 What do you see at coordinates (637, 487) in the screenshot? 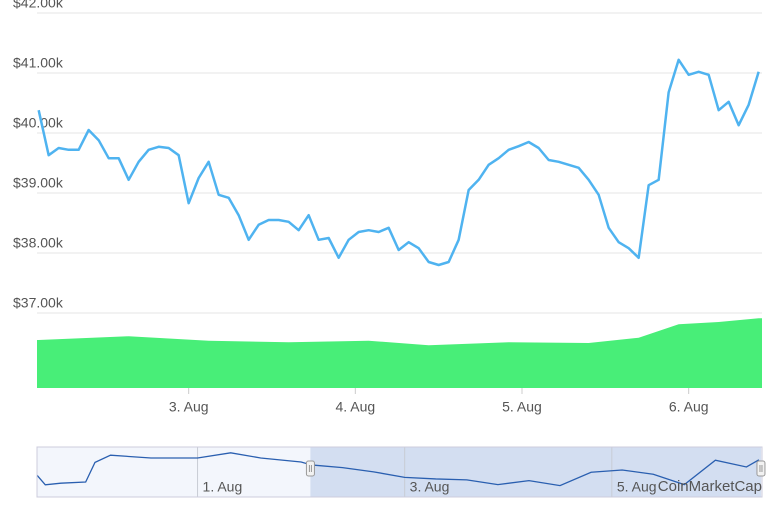
I see `navigator-tick-label: 5. Aug` at bounding box center [637, 487].